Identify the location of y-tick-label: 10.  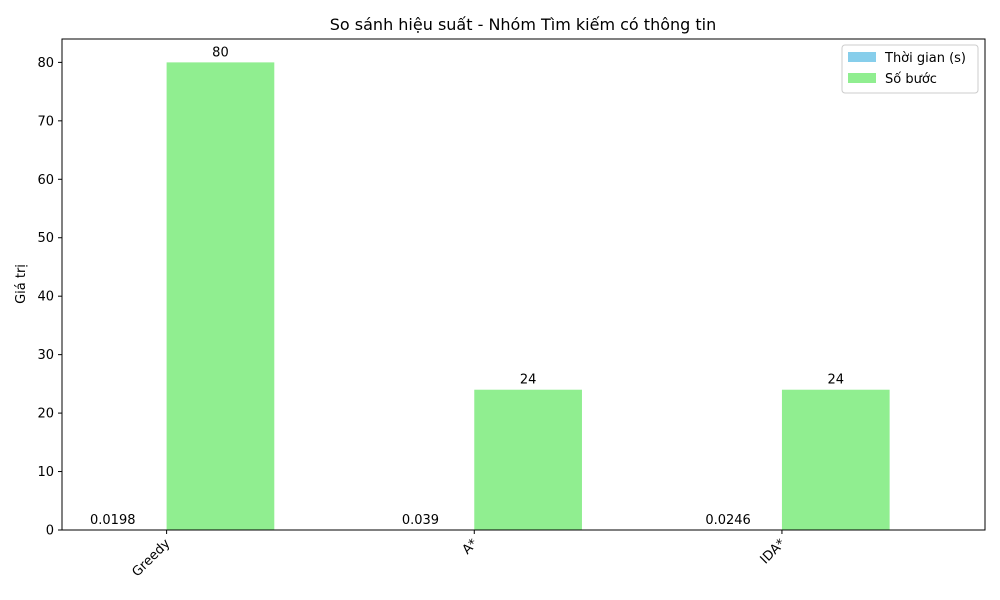
(45, 472).